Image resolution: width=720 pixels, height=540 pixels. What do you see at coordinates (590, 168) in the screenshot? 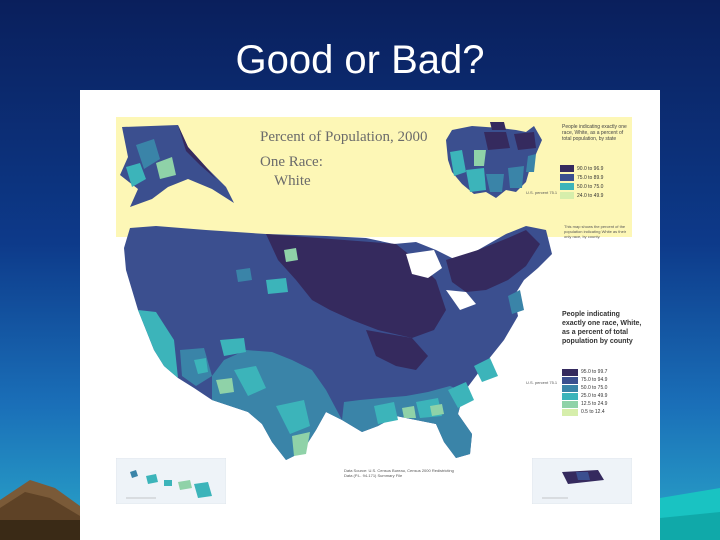
I see `legend-label: 90.0 to 96.9` at bounding box center [590, 168].